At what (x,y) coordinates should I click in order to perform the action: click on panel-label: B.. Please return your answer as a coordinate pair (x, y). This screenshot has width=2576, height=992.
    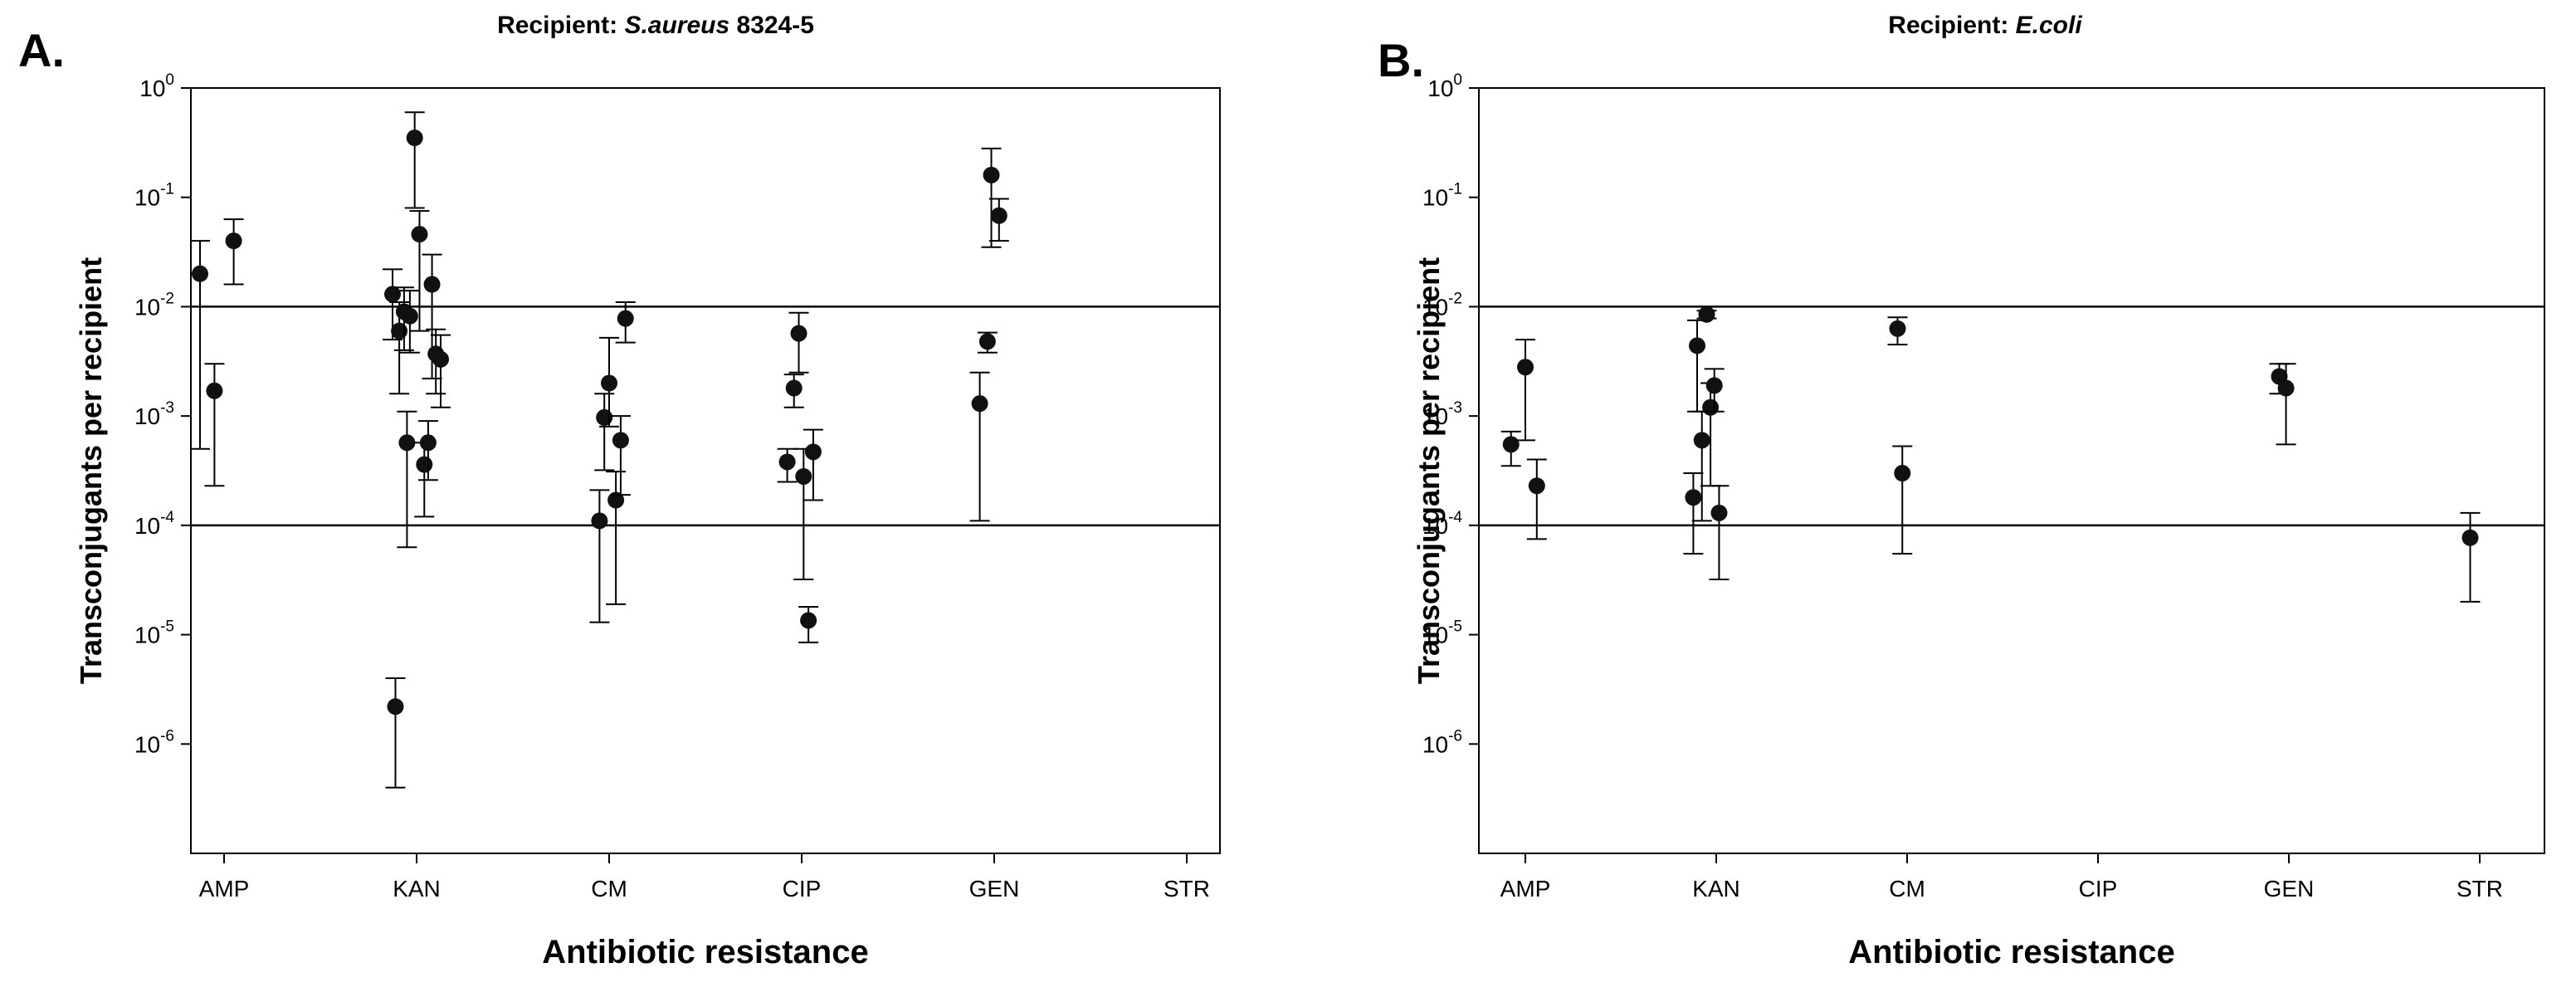
    Looking at the image, I should click on (1401, 60).